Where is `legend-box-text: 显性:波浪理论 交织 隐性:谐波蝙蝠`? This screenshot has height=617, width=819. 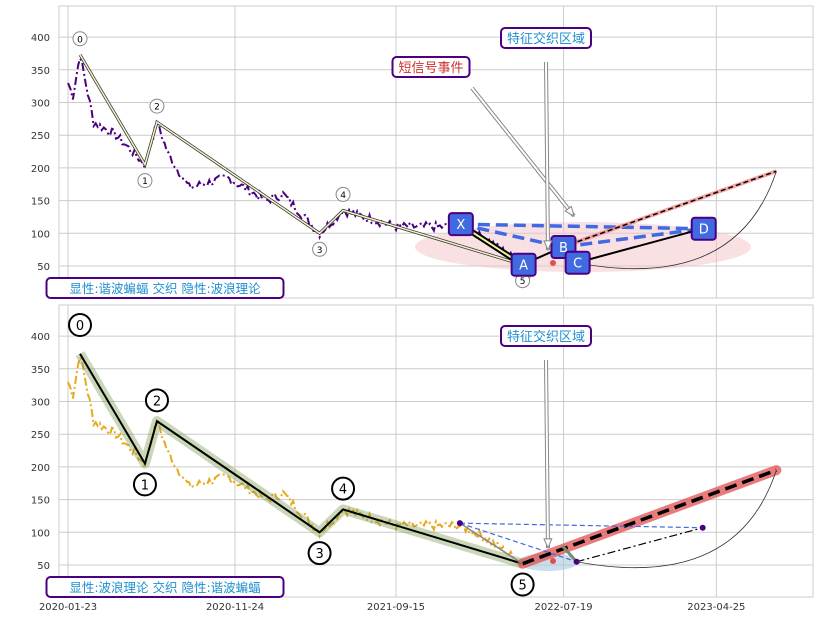 legend-box-text: 显性:波浪理论 交织 隐性:谐波蝙蝠 is located at coordinates (164, 587).